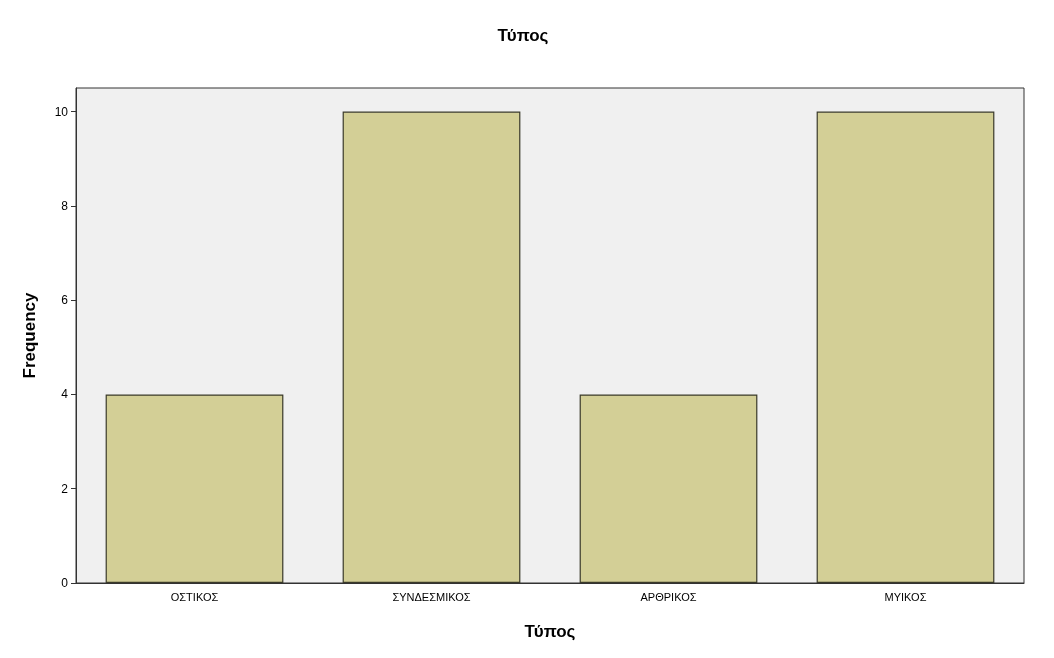  I want to click on x-tick-label: ΜΥΙΚΟΣ, so click(905, 596).